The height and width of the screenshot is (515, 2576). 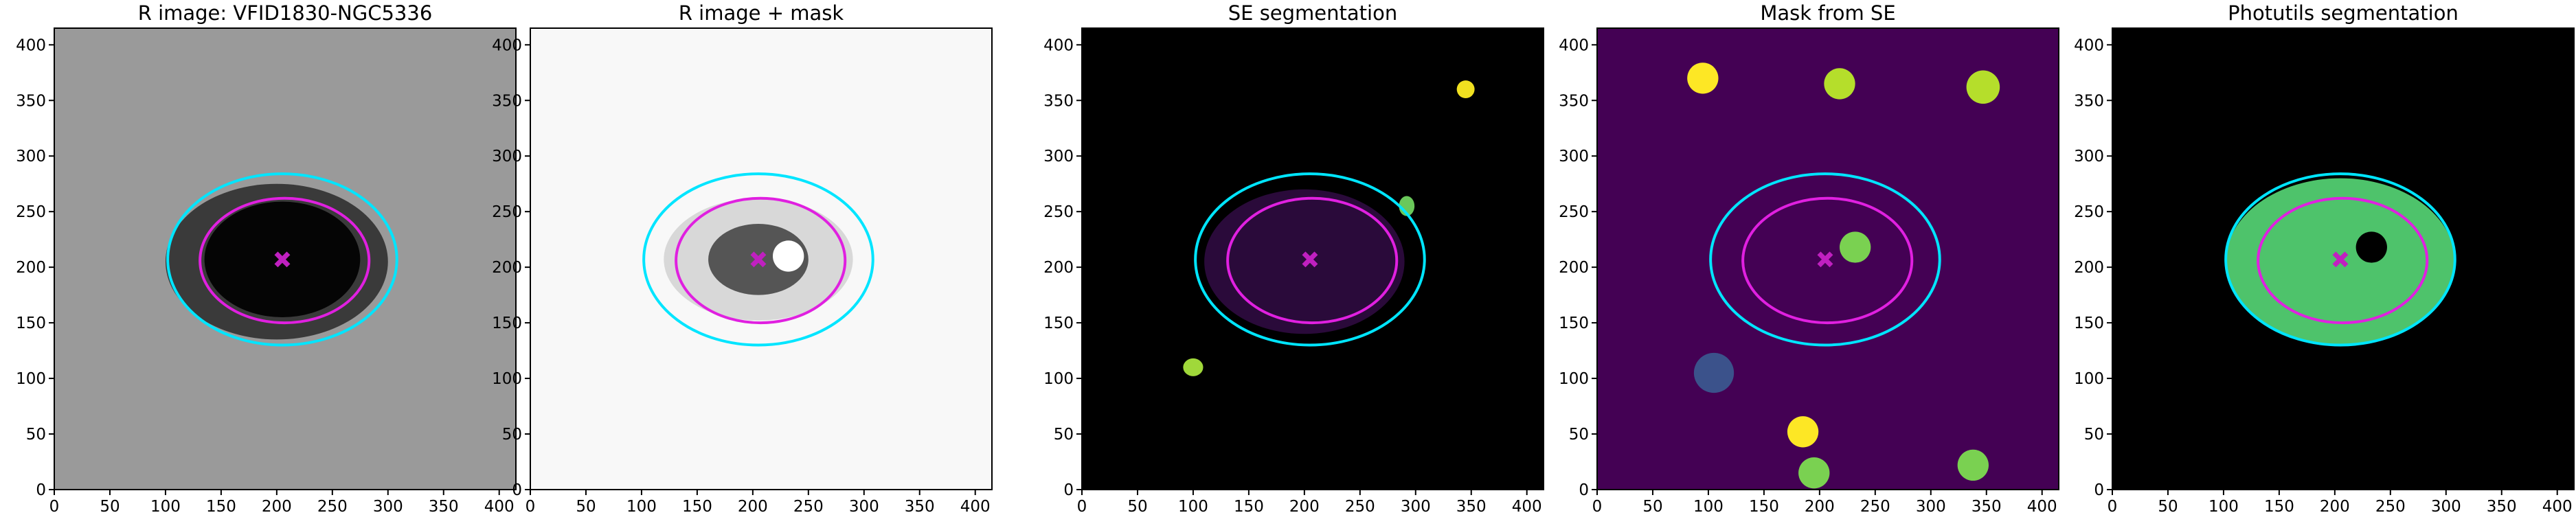 What do you see at coordinates (1827, 13) in the screenshot?
I see `panel-title: Mask from SE` at bounding box center [1827, 13].